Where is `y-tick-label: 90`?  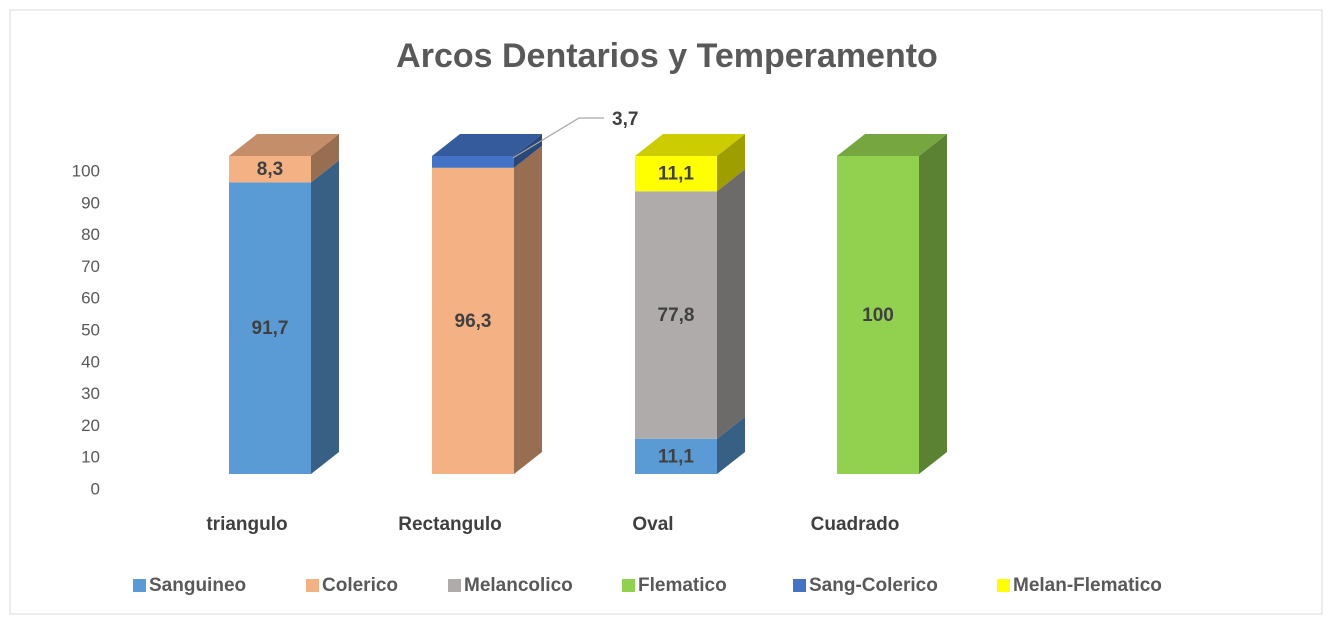
y-tick-label: 90 is located at coordinates (90, 202).